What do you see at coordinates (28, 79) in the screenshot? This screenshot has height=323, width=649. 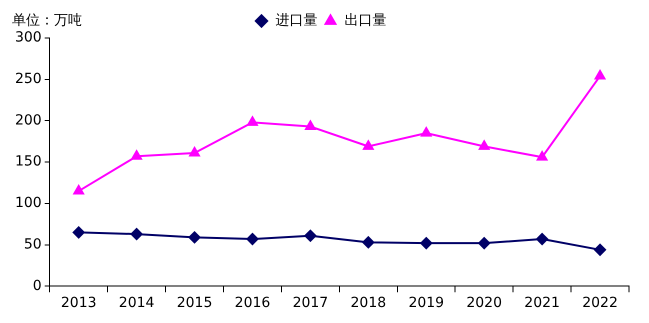 I see `y-tick-label: 250` at bounding box center [28, 79].